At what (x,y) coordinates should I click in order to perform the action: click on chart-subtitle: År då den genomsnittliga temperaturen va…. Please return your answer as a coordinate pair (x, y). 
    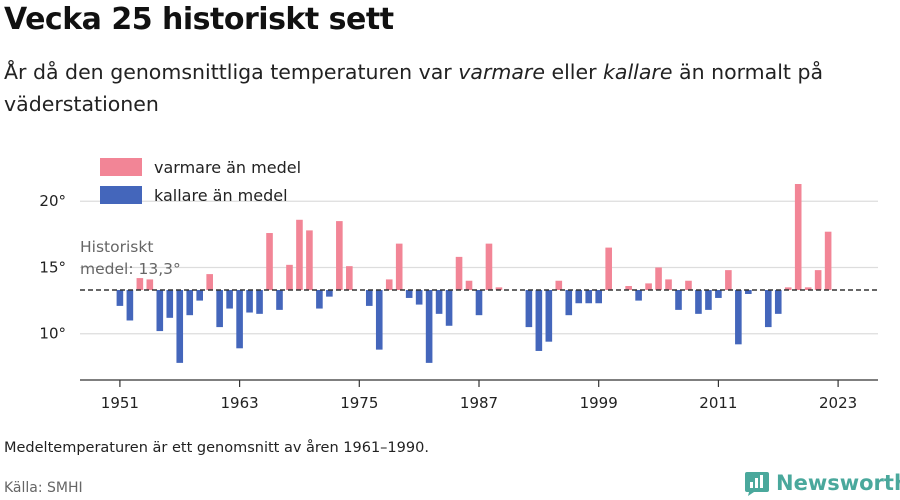
    Looking at the image, I should click on (434, 88).